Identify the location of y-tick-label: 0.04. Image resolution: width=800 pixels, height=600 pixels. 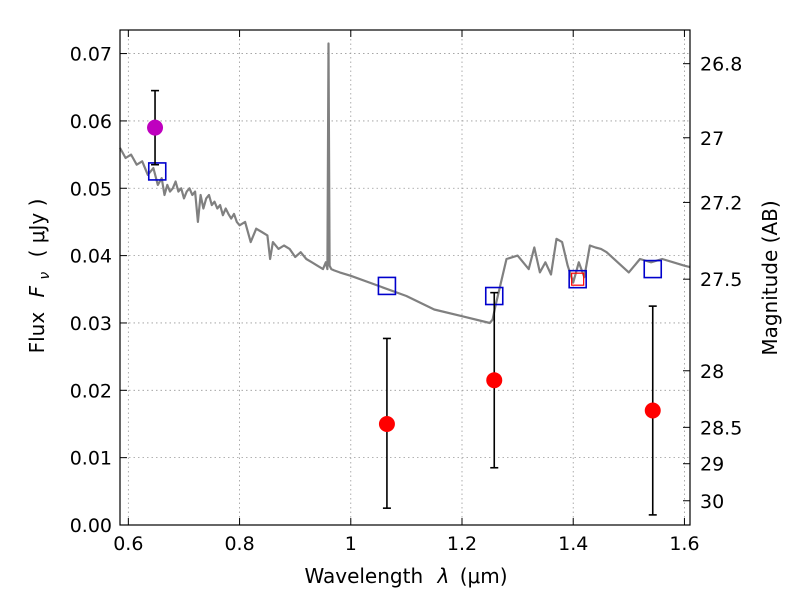
(91, 257).